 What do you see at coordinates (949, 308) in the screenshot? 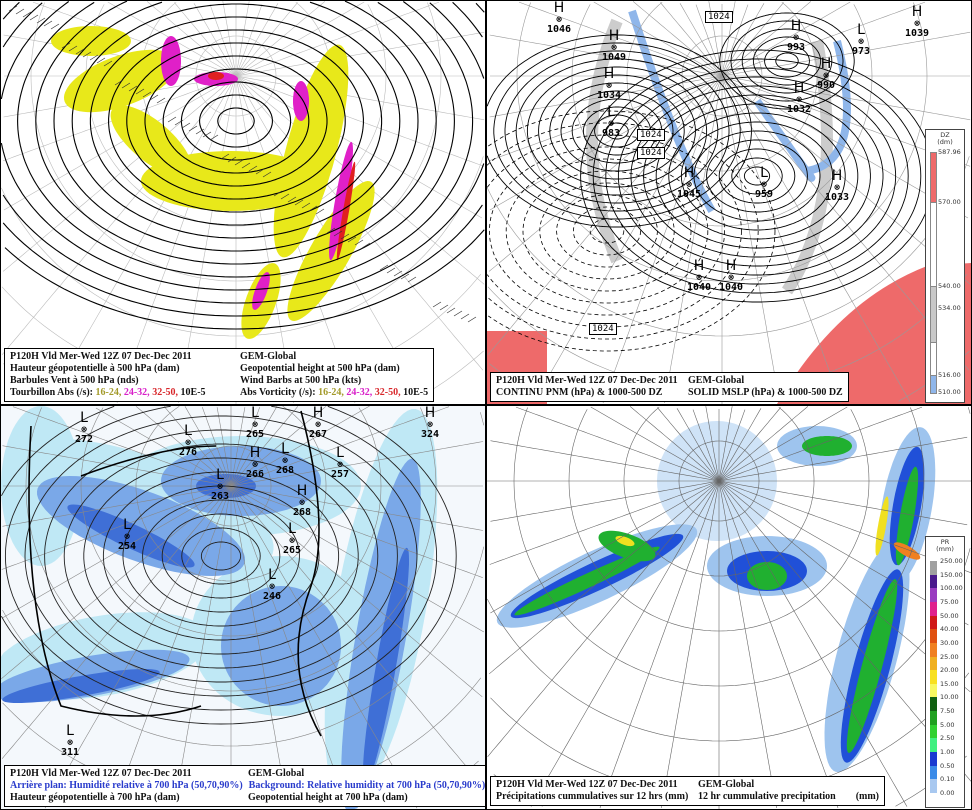
I see `legend-tick-label: 534.00` at bounding box center [949, 308].